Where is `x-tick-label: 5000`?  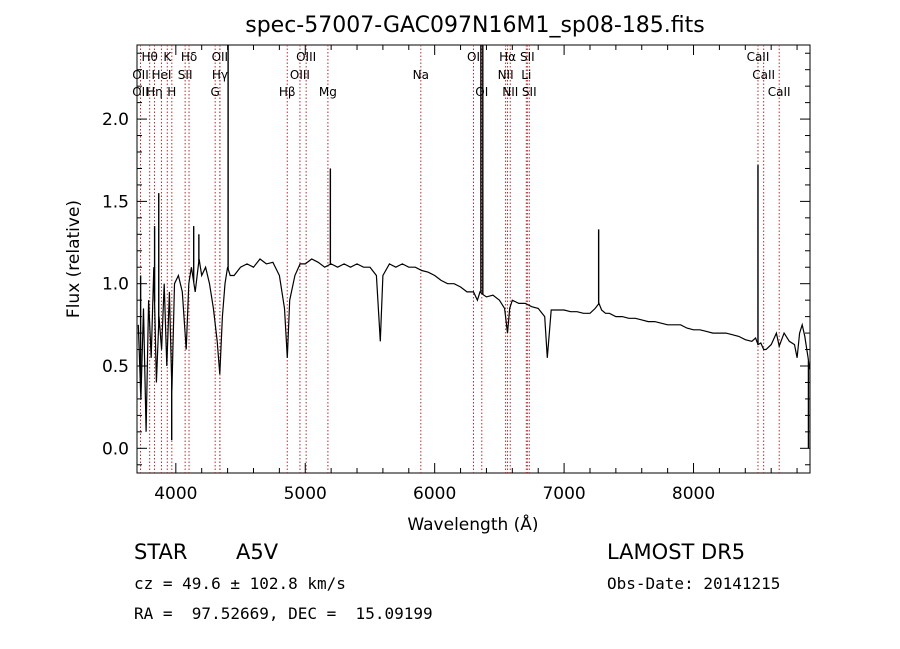
x-tick-label: 5000 is located at coordinates (305, 494).